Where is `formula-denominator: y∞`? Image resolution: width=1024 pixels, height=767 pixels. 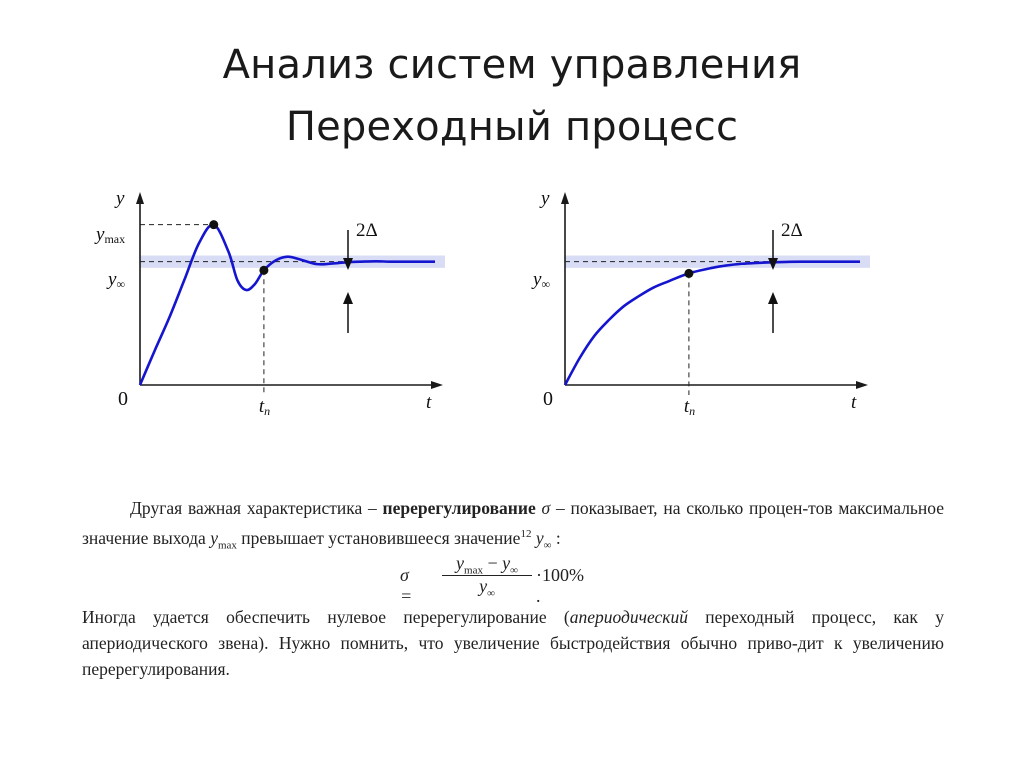
formula-denominator: y∞ is located at coordinates (487, 588).